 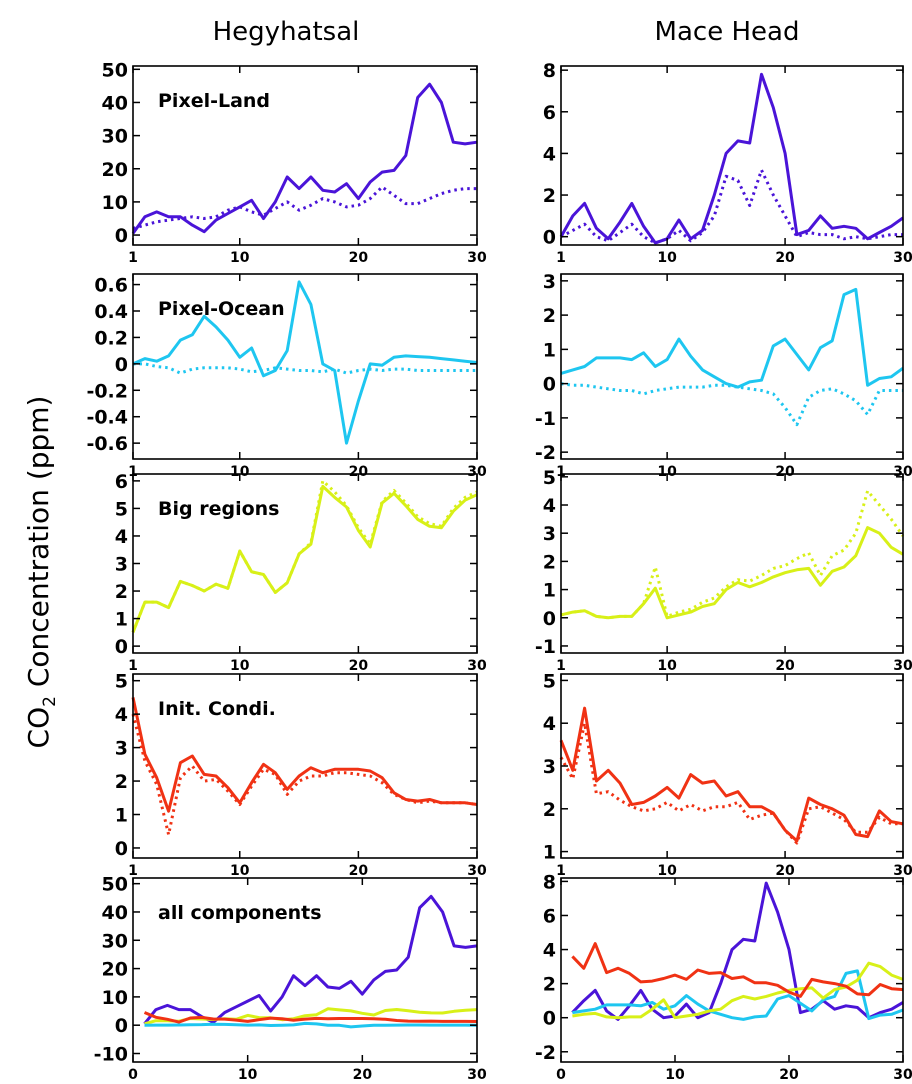 I want to click on y-tick-label: 0.2, so click(x=111, y=338).